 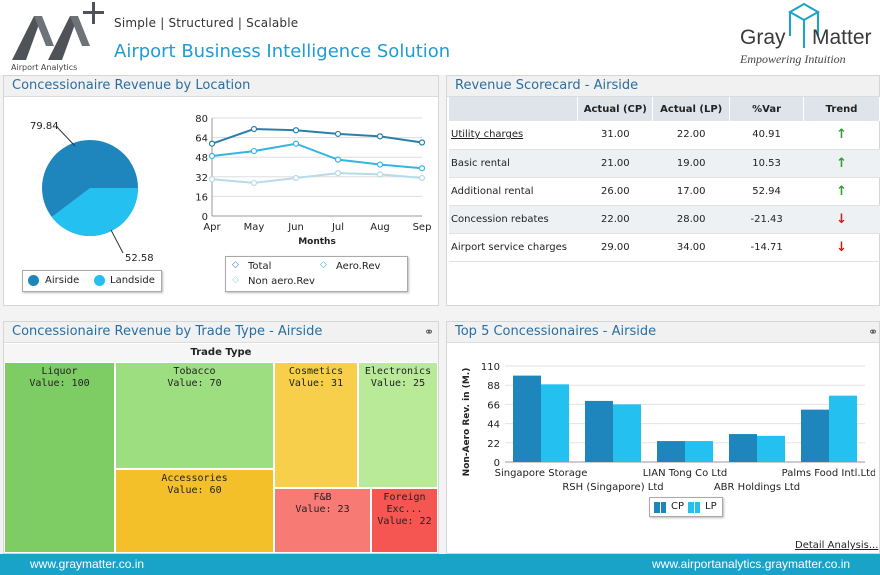 I want to click on footer-link-right: www.airportanalytics.graymatter.co.in, so click(x=751, y=564).